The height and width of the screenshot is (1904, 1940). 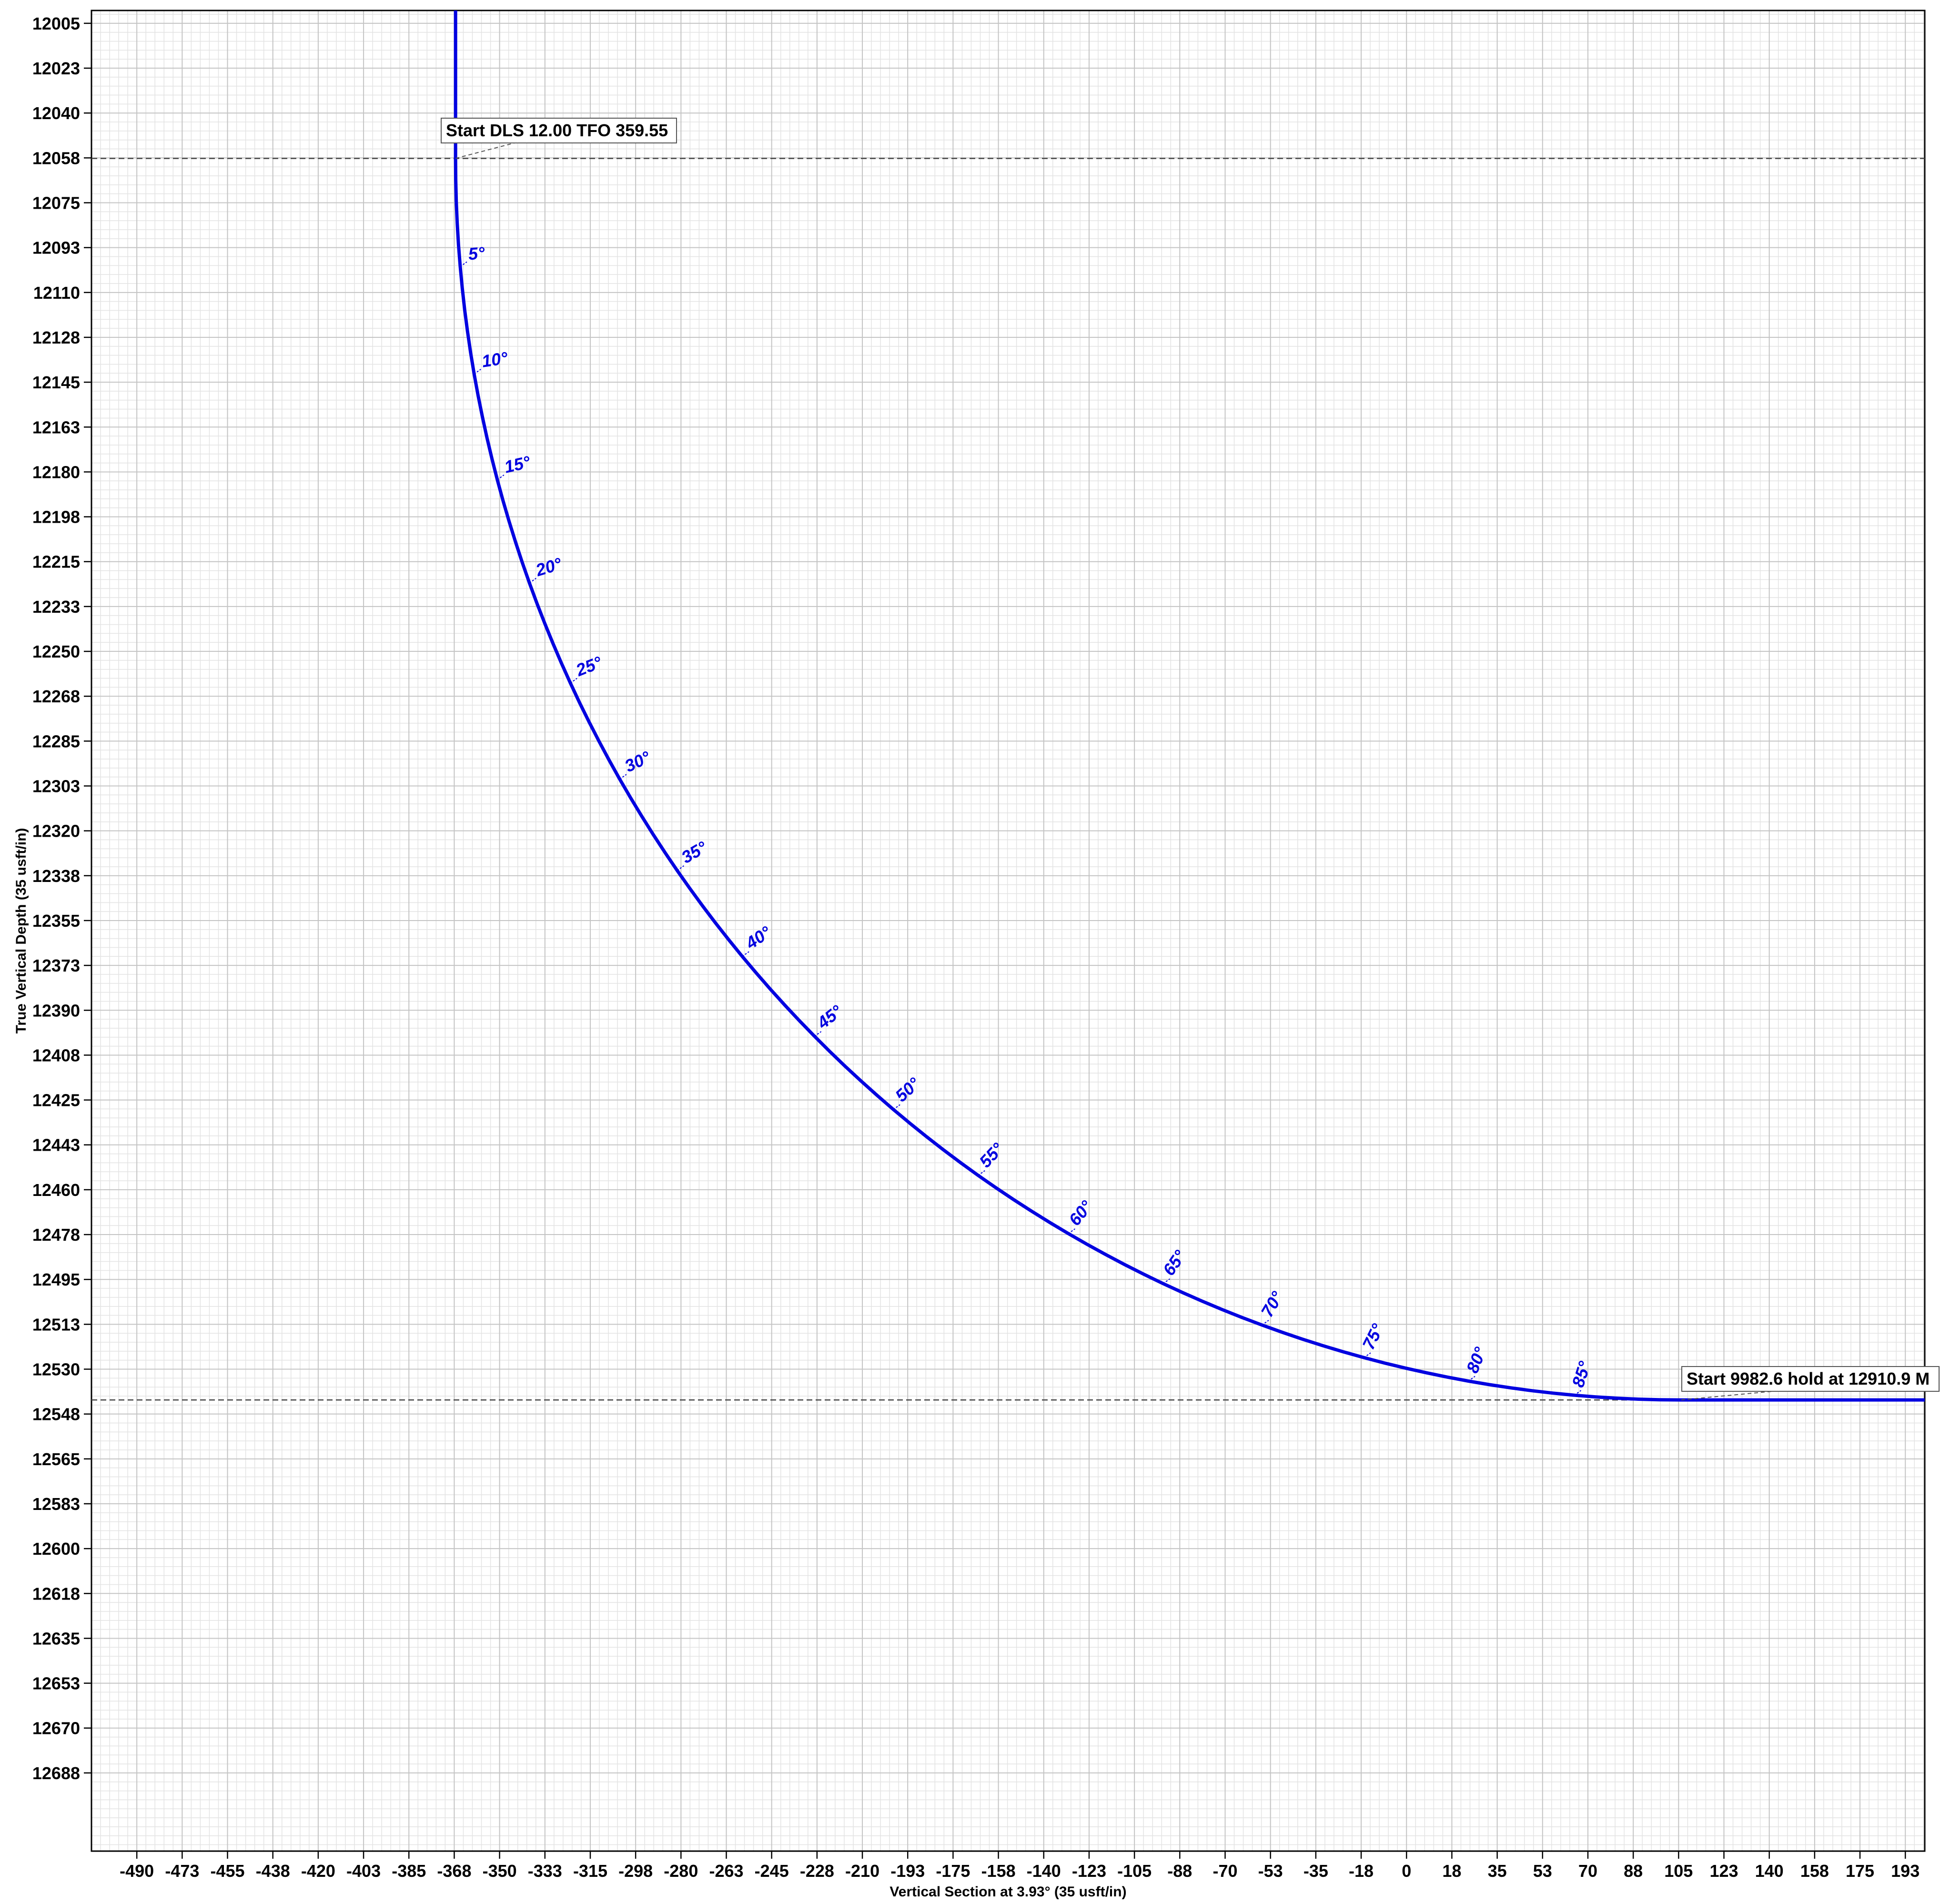 I want to click on y-tick-label: 12443, so click(x=56, y=1145).